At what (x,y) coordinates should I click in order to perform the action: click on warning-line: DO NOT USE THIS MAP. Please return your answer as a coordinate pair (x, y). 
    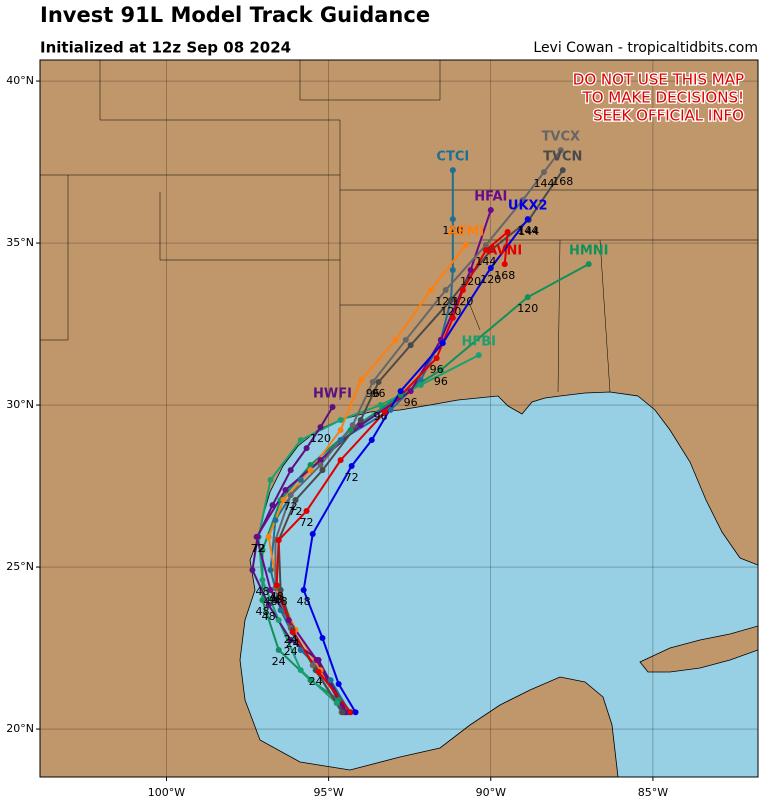
    Looking at the image, I should click on (658, 80).